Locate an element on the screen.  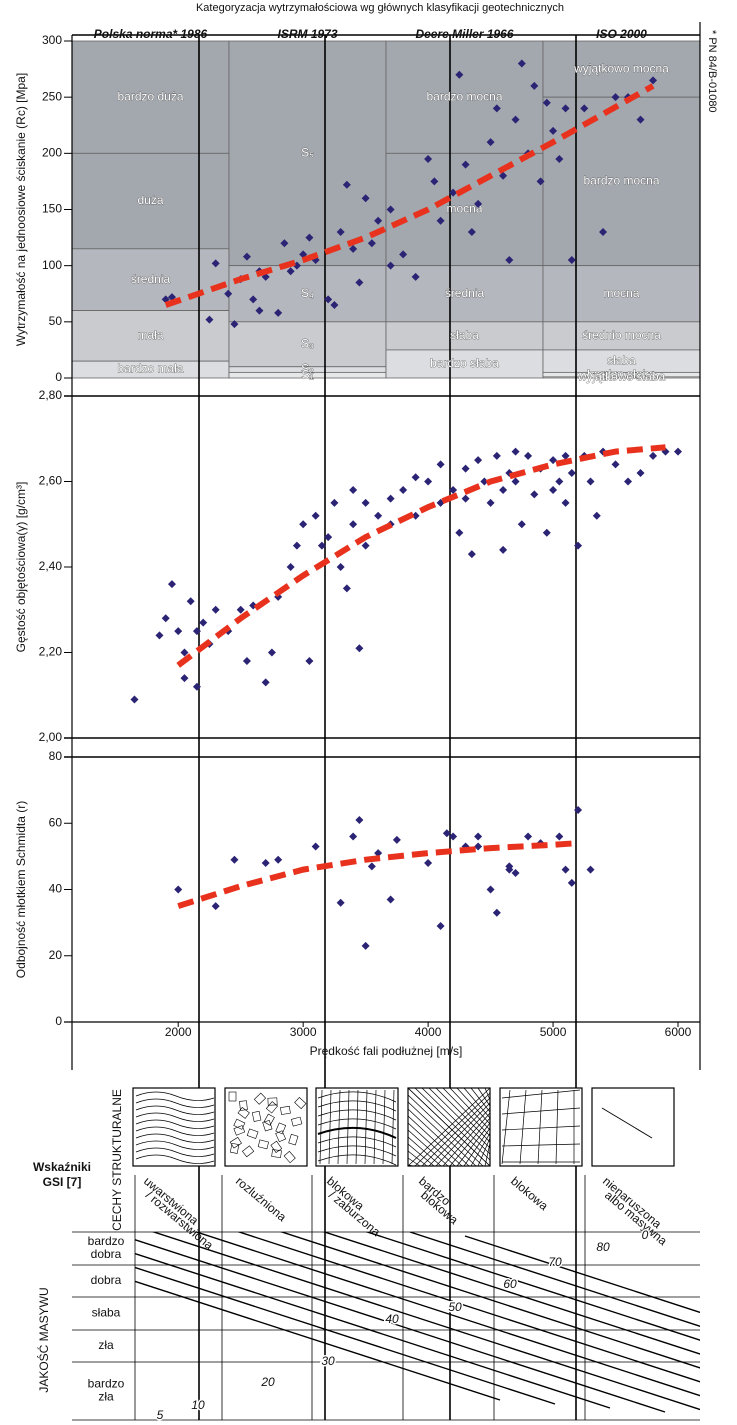
y-axis-title: Gęstość objętościowa(γ) [g/cm³] is located at coordinates (21, 567).